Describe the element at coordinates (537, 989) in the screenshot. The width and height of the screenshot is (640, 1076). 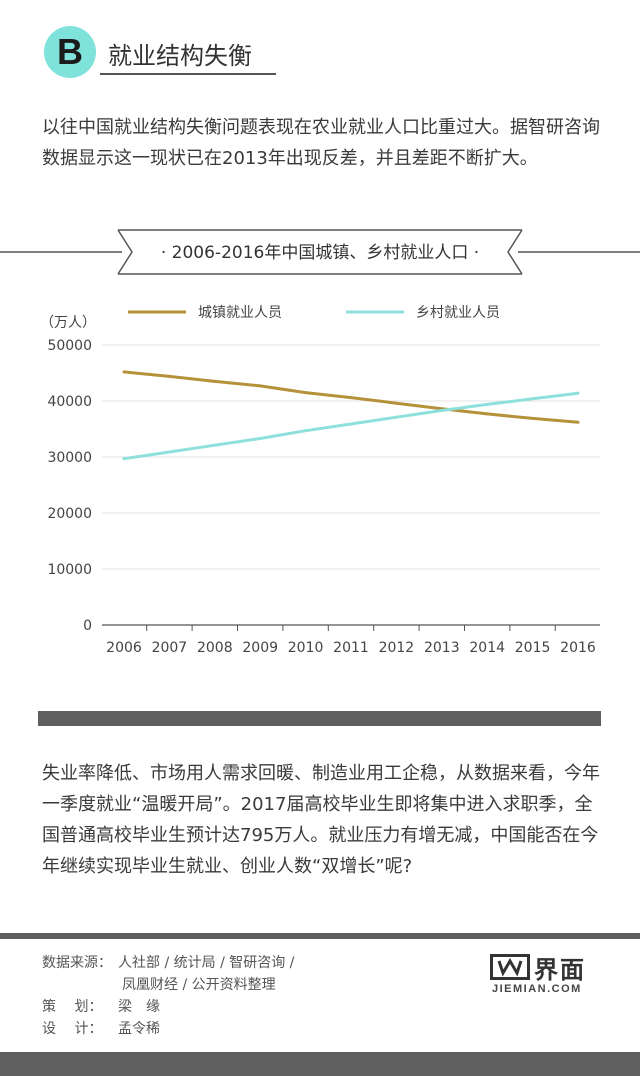
I see `logo-domain: JIEMIAN.COM` at that location.